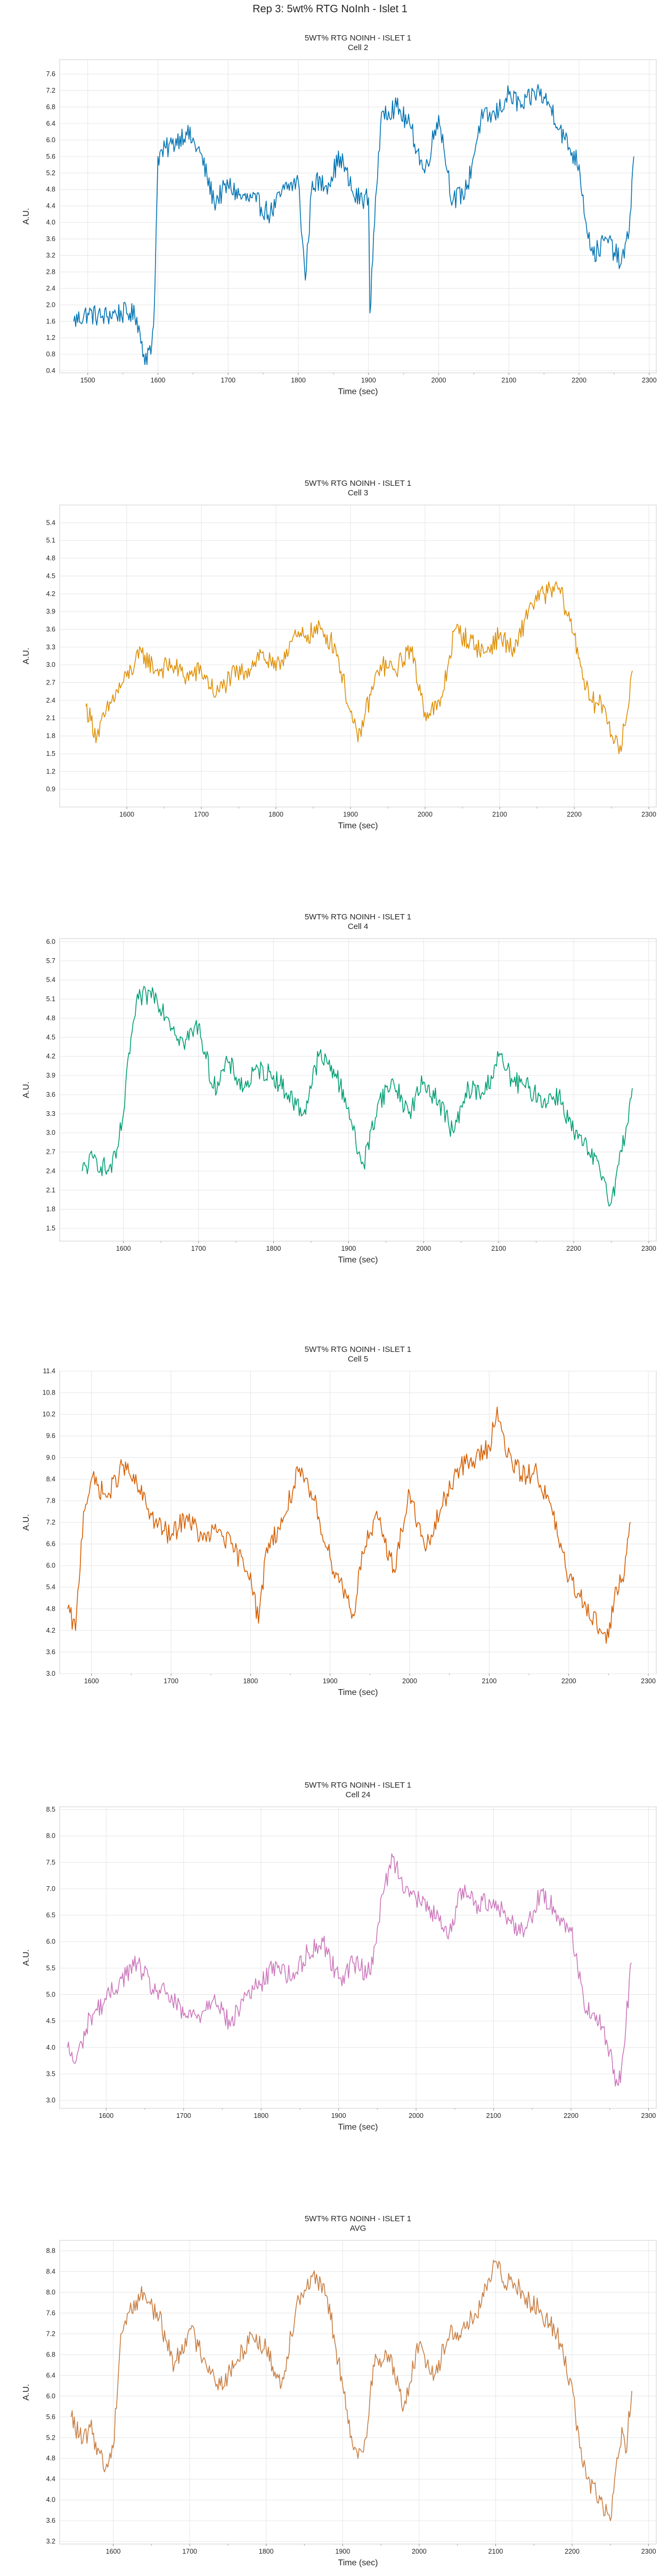  Describe the element at coordinates (50, 1114) in the screenshot. I see `y-tick-label: 3.3` at that location.